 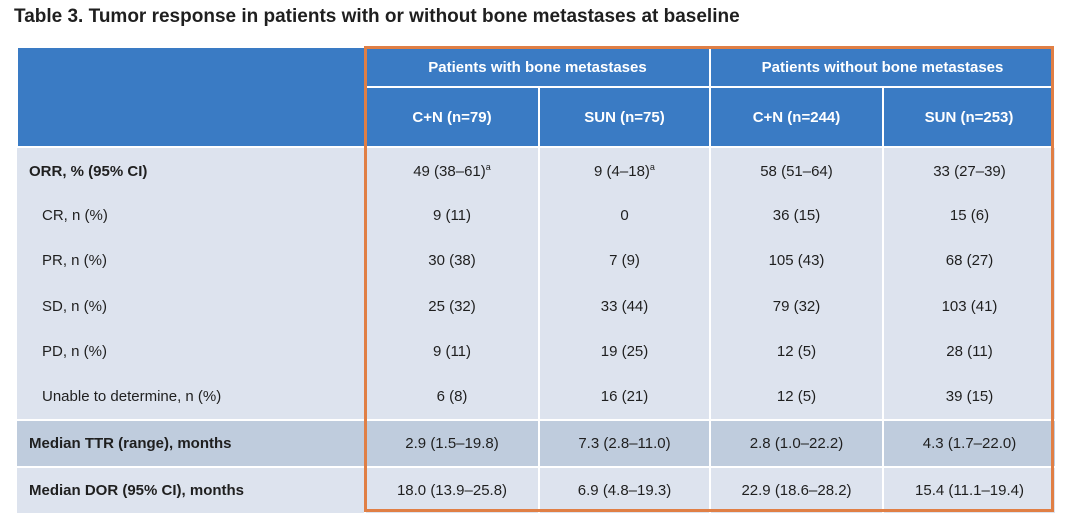 What do you see at coordinates (796, 261) in the screenshot?
I see `table-cell: 105 (43)` at bounding box center [796, 261].